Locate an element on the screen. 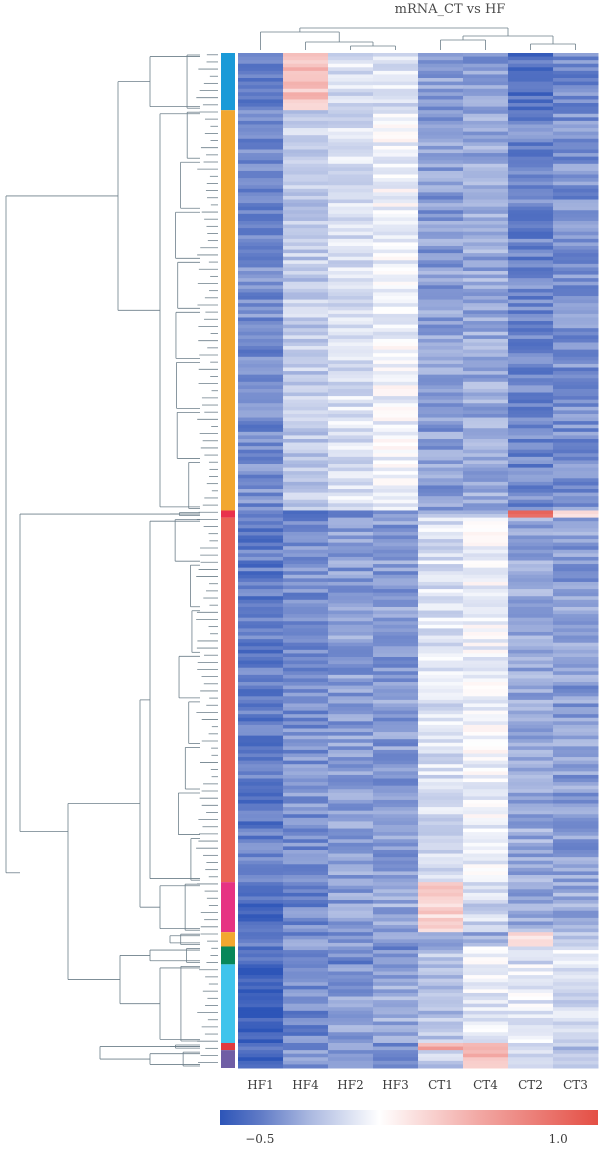 The width and height of the screenshot is (600, 1161). cluster-bar-segment is located at coordinates (228, 1003).